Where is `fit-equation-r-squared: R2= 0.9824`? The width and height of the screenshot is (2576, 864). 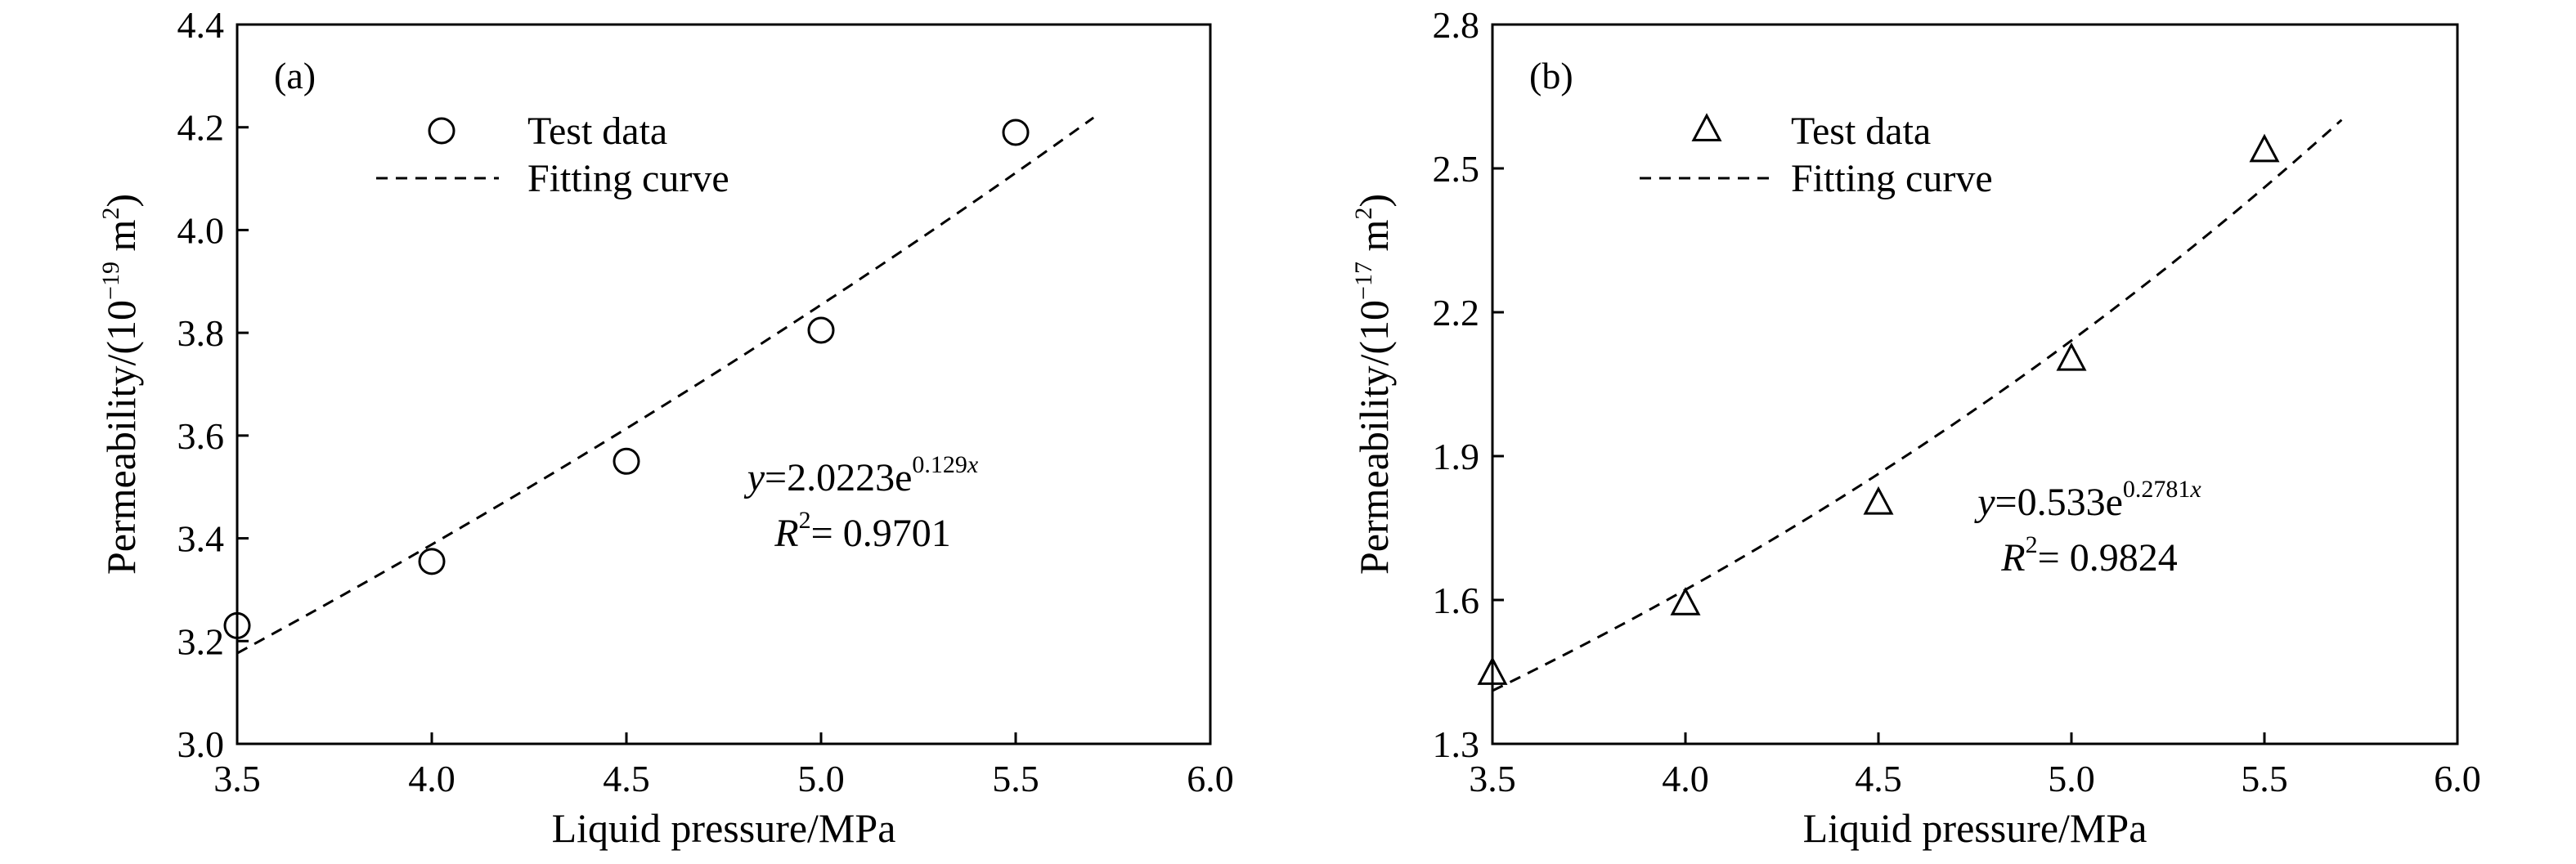
fit-equation-r-squared: R2= 0.9824 is located at coordinates (2088, 555).